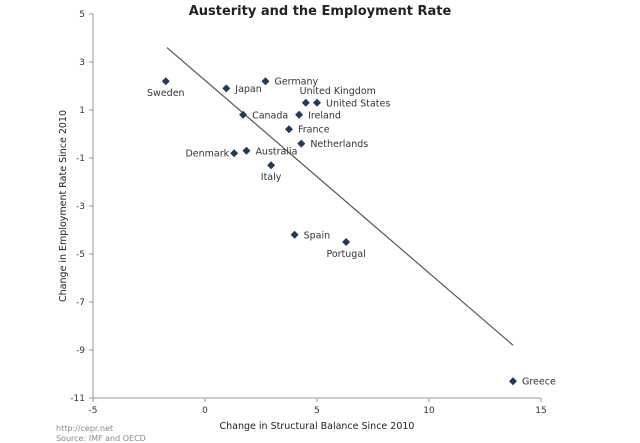  I want to click on point-label: Japan, so click(248, 89).